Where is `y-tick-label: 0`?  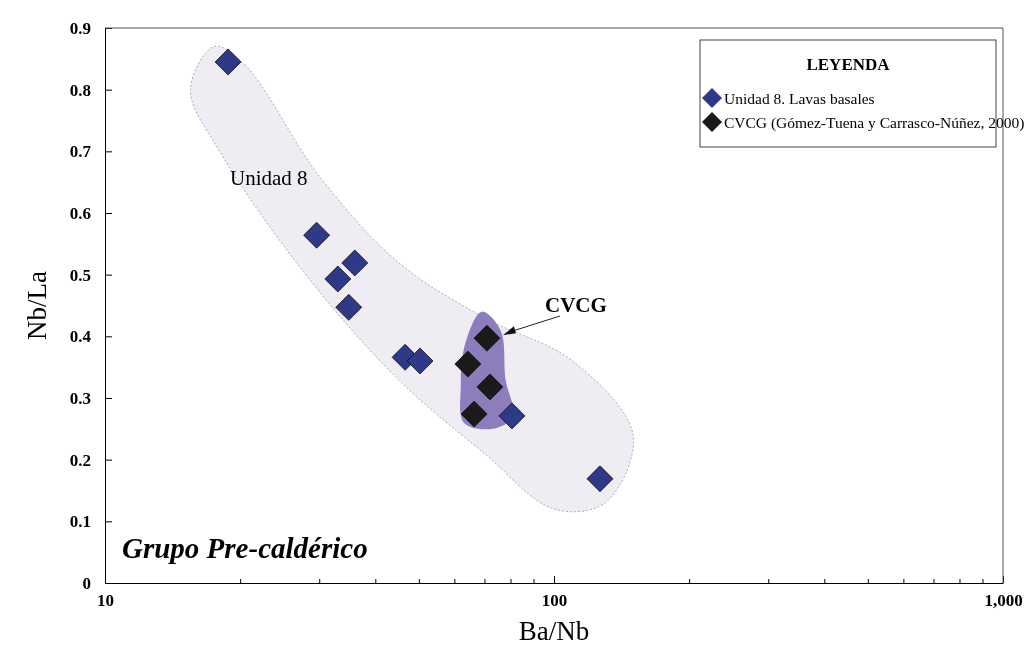 y-tick-label: 0 is located at coordinates (86, 583).